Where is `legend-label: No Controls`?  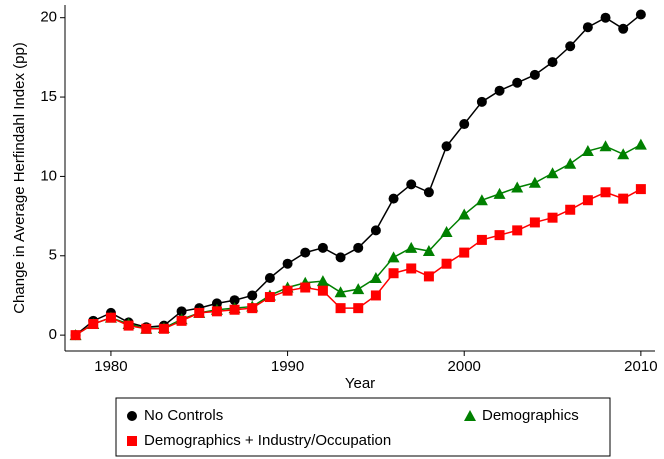
legend-label: No Controls is located at coordinates (183, 415).